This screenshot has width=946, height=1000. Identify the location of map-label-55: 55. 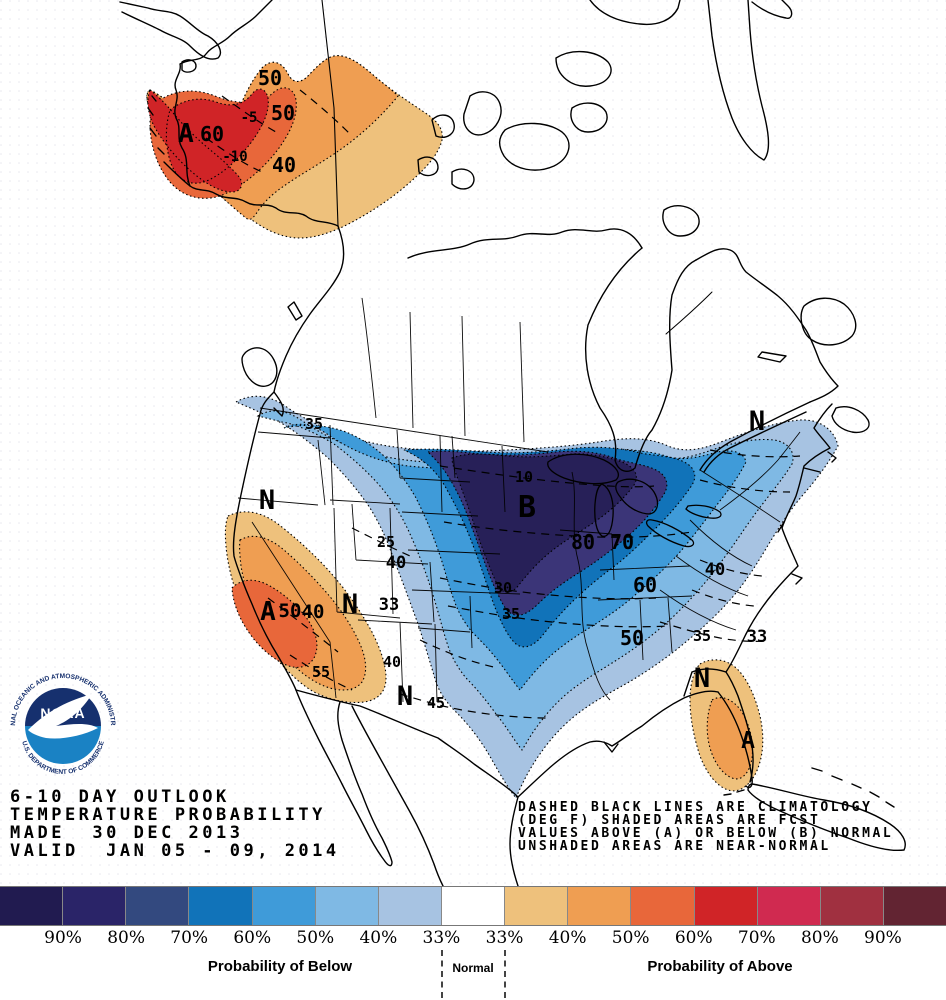
(321, 672).